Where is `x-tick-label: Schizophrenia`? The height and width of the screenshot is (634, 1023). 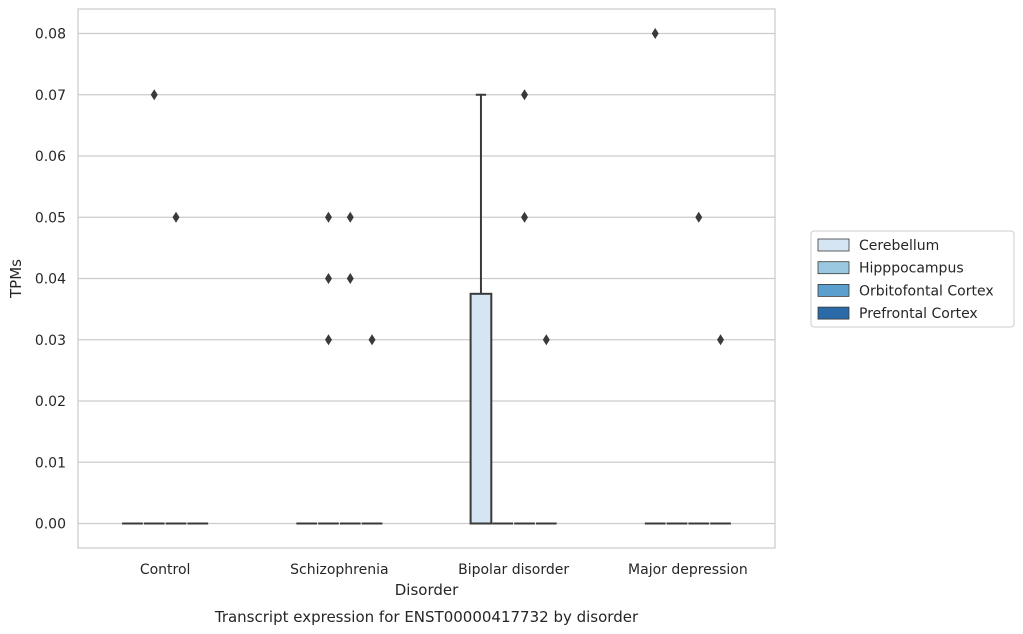
x-tick-label: Schizophrenia is located at coordinates (339, 570).